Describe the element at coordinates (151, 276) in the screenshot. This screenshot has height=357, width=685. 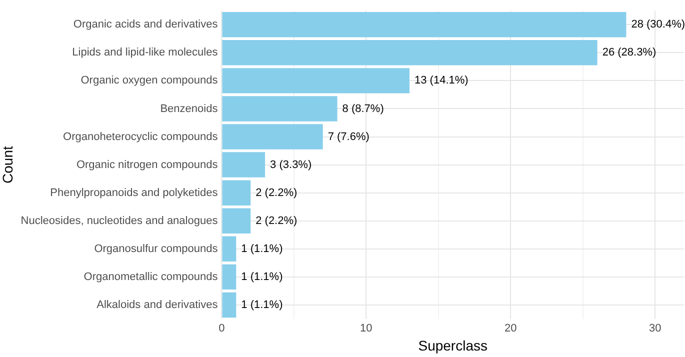
I see `y-tick-label: Organometallic compounds` at that location.